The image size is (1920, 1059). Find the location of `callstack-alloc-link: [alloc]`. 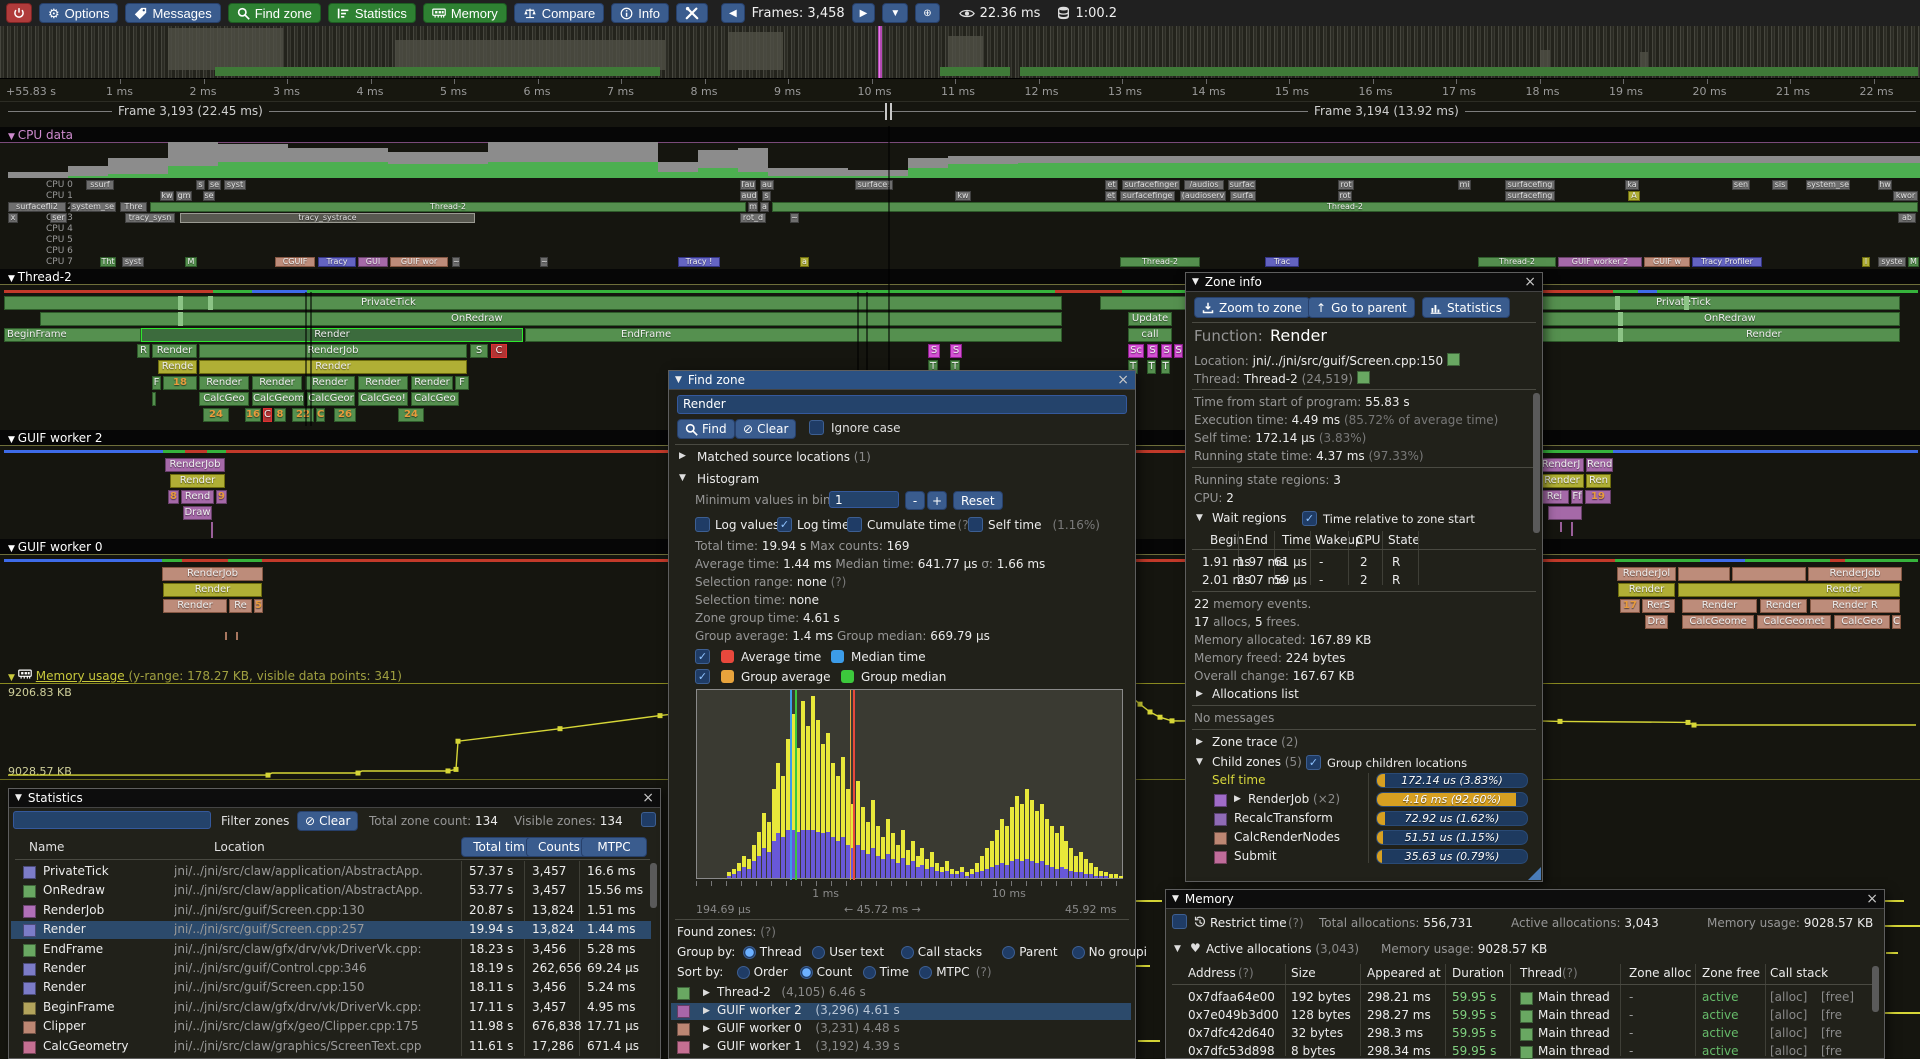

callstack-alloc-link: [alloc] is located at coordinates (1789, 1051).